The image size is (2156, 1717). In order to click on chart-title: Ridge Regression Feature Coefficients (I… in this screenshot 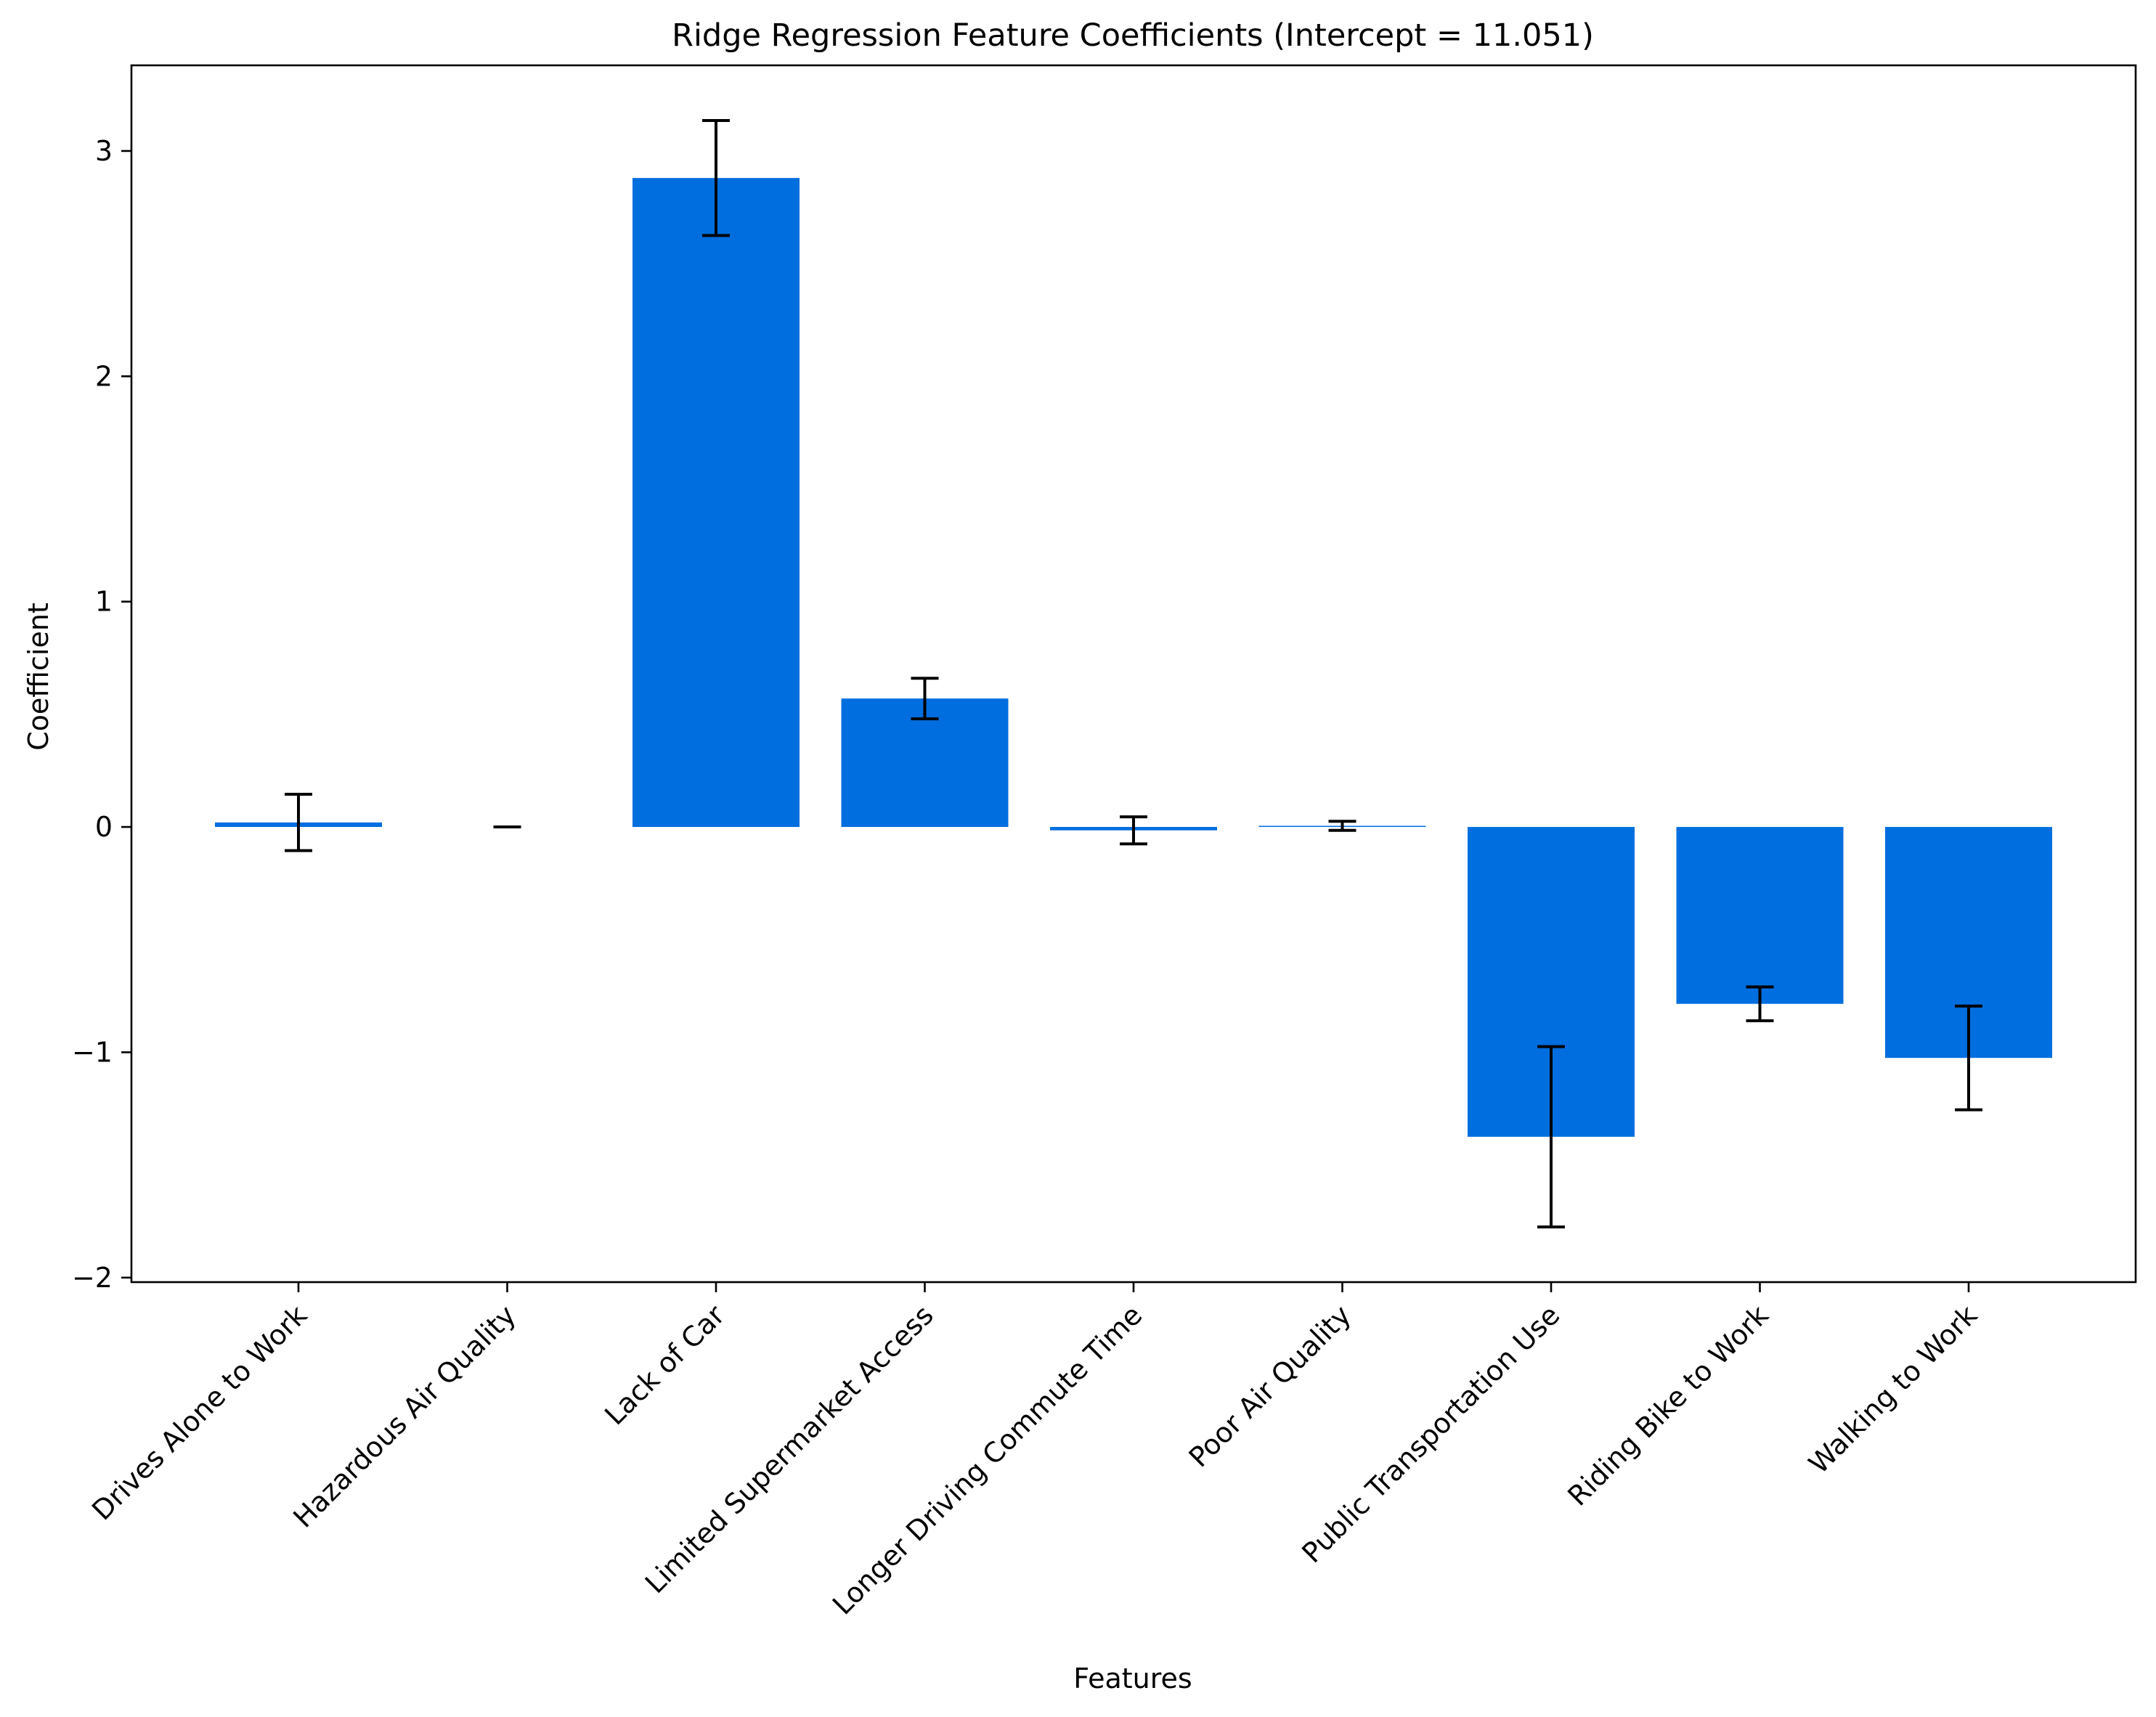, I will do `click(1133, 35)`.